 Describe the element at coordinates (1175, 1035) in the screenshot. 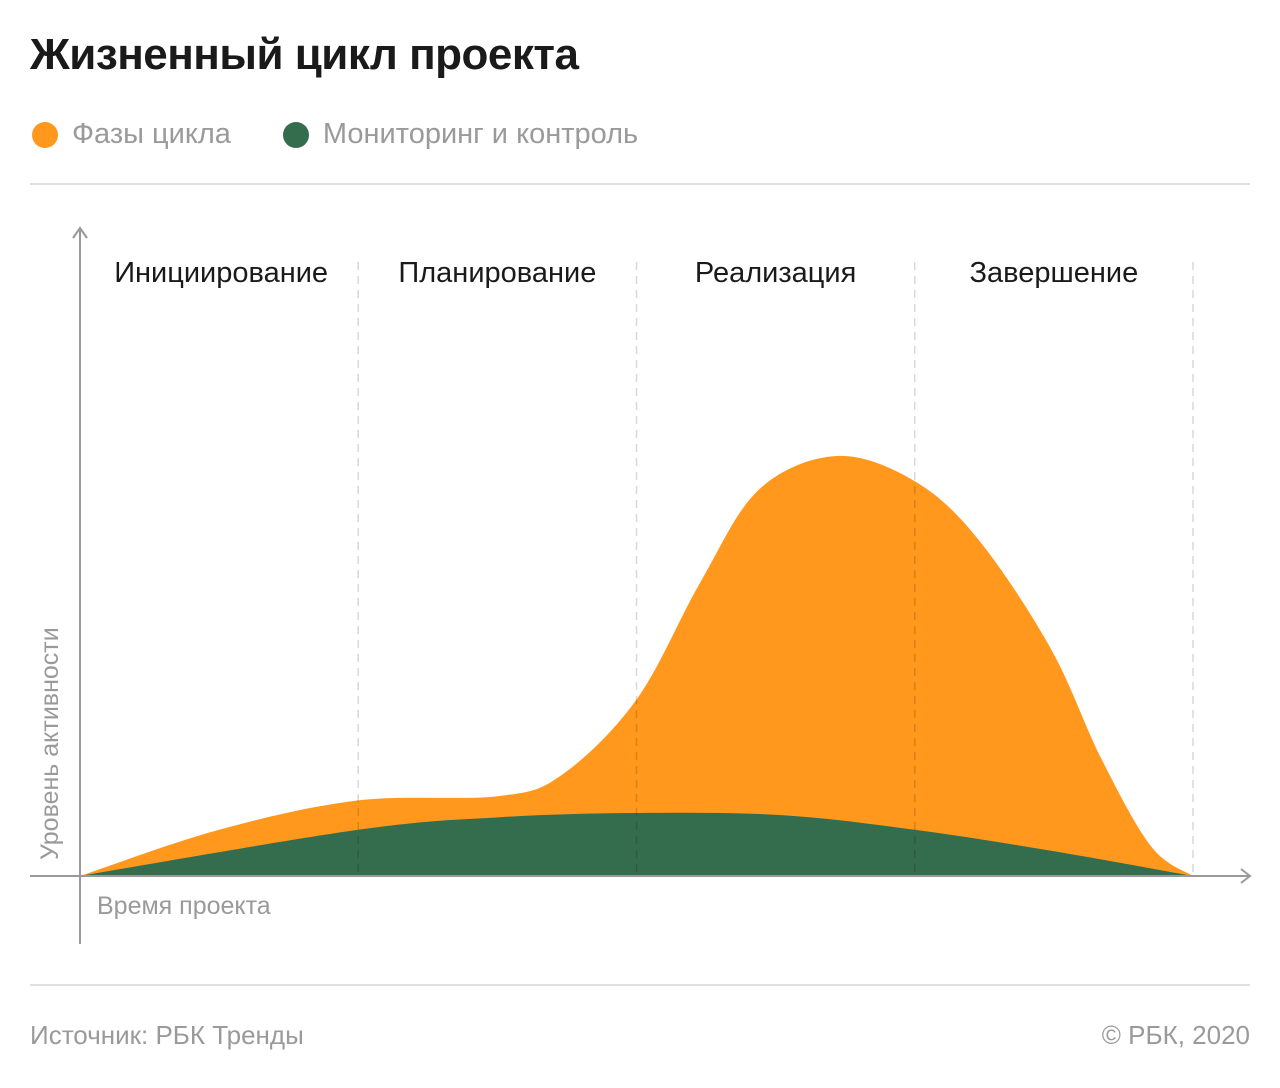

I see `copyright: © РБК, 2020` at that location.